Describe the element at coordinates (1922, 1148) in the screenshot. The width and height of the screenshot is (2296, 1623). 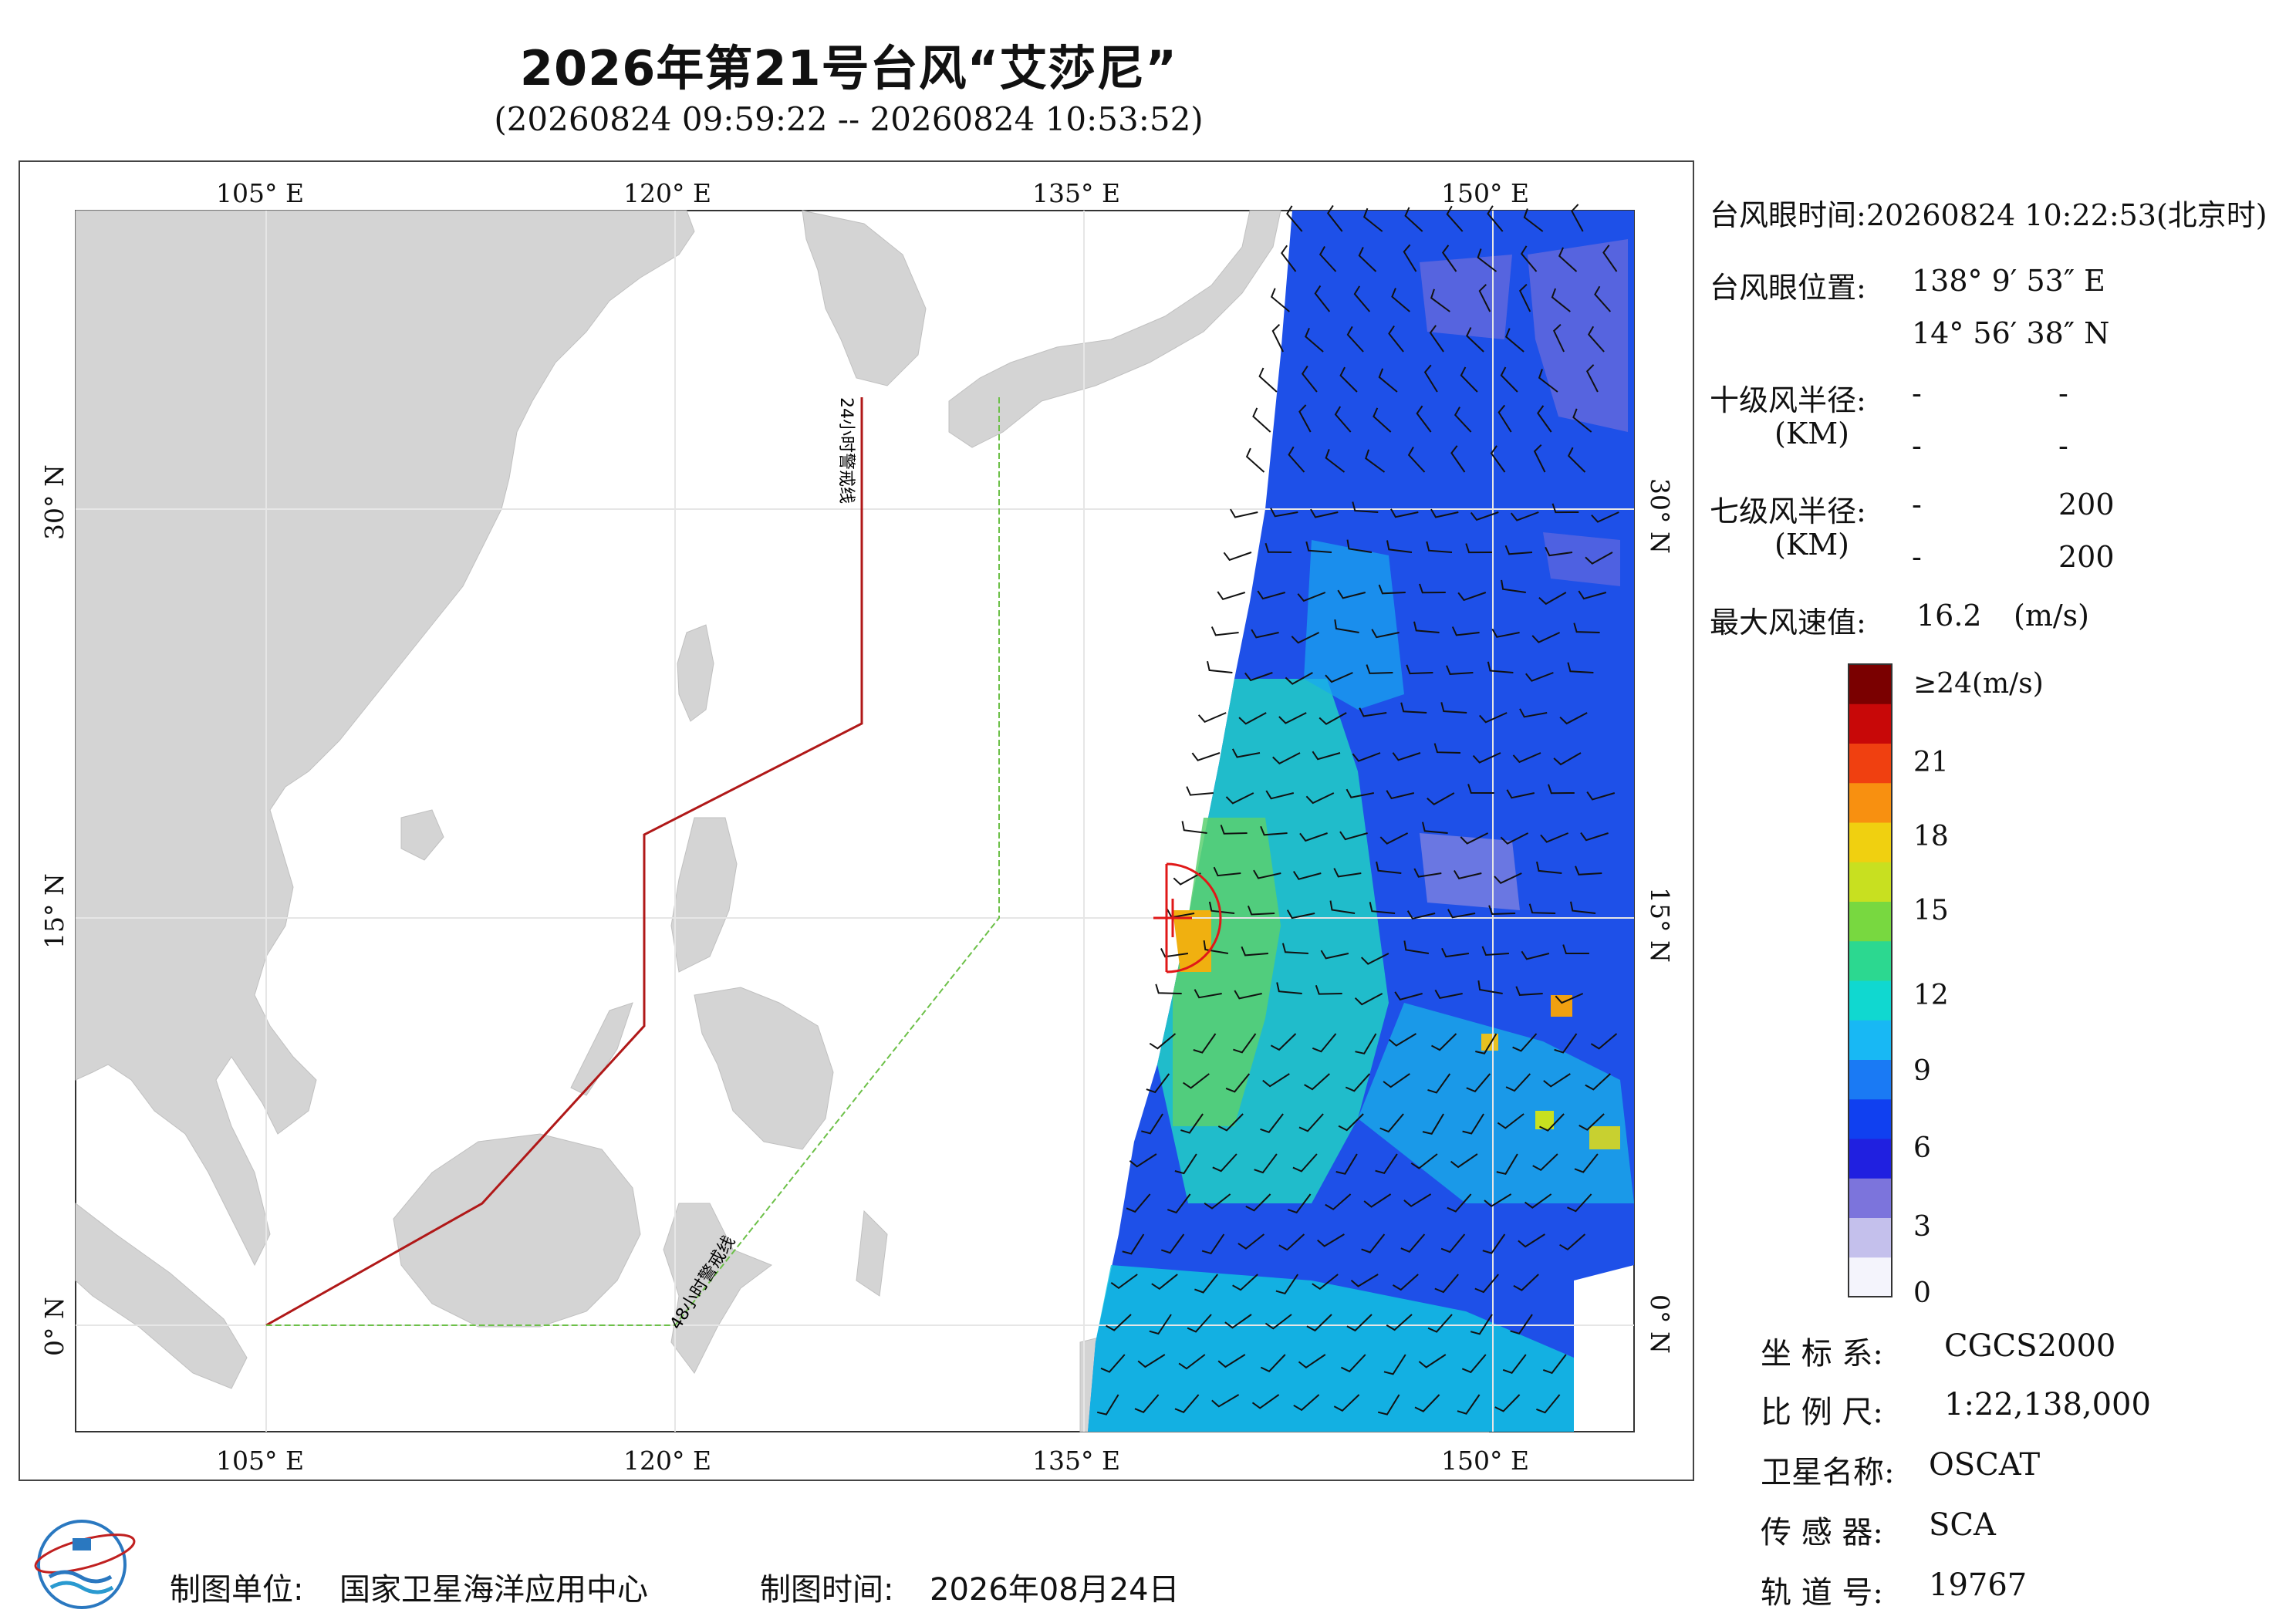
I see `colorbar-tick-6: 6` at that location.